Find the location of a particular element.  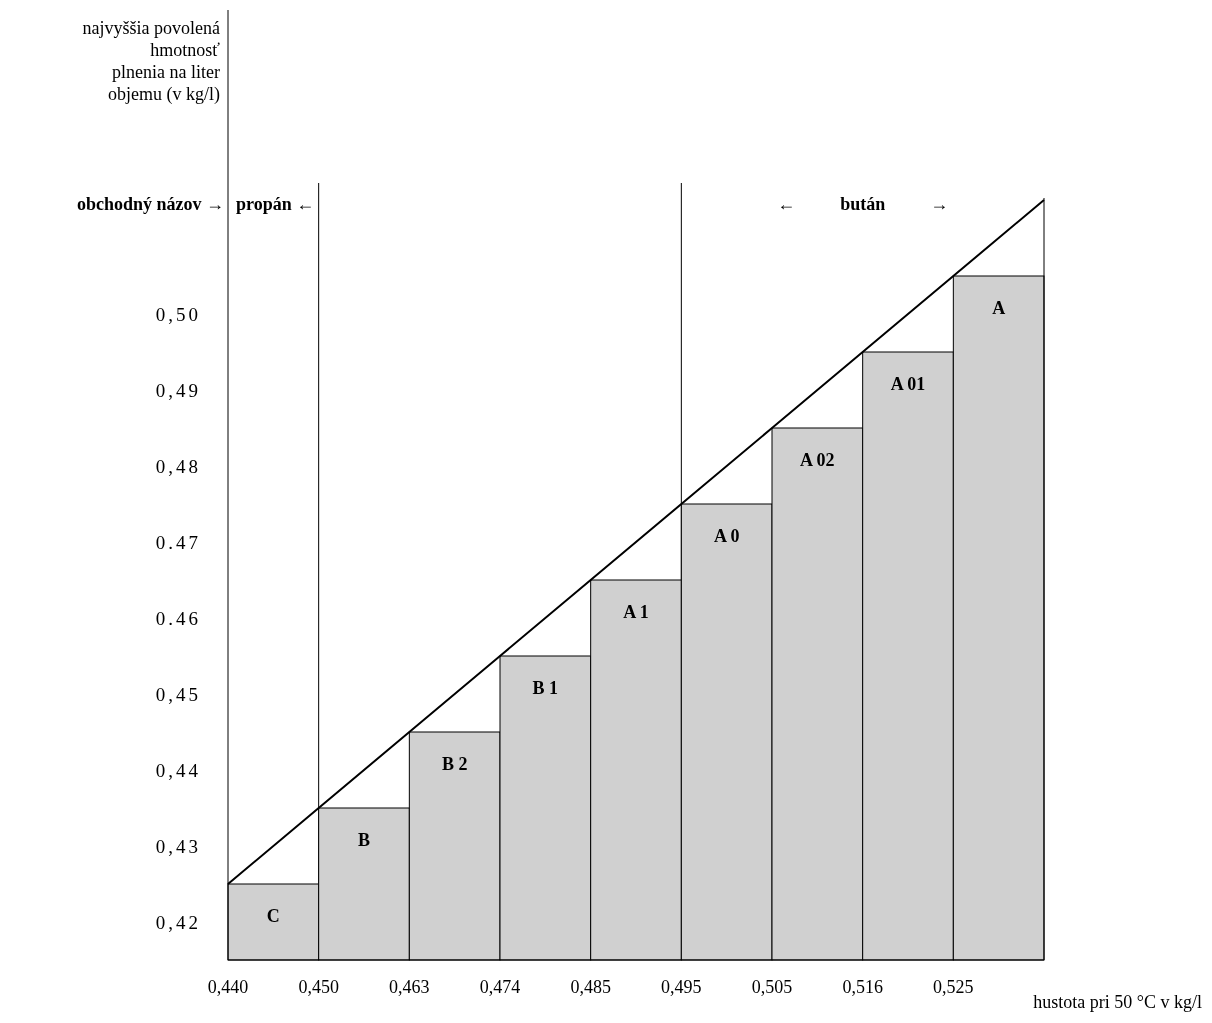

x-tick-label: 0,474 is located at coordinates (500, 987).